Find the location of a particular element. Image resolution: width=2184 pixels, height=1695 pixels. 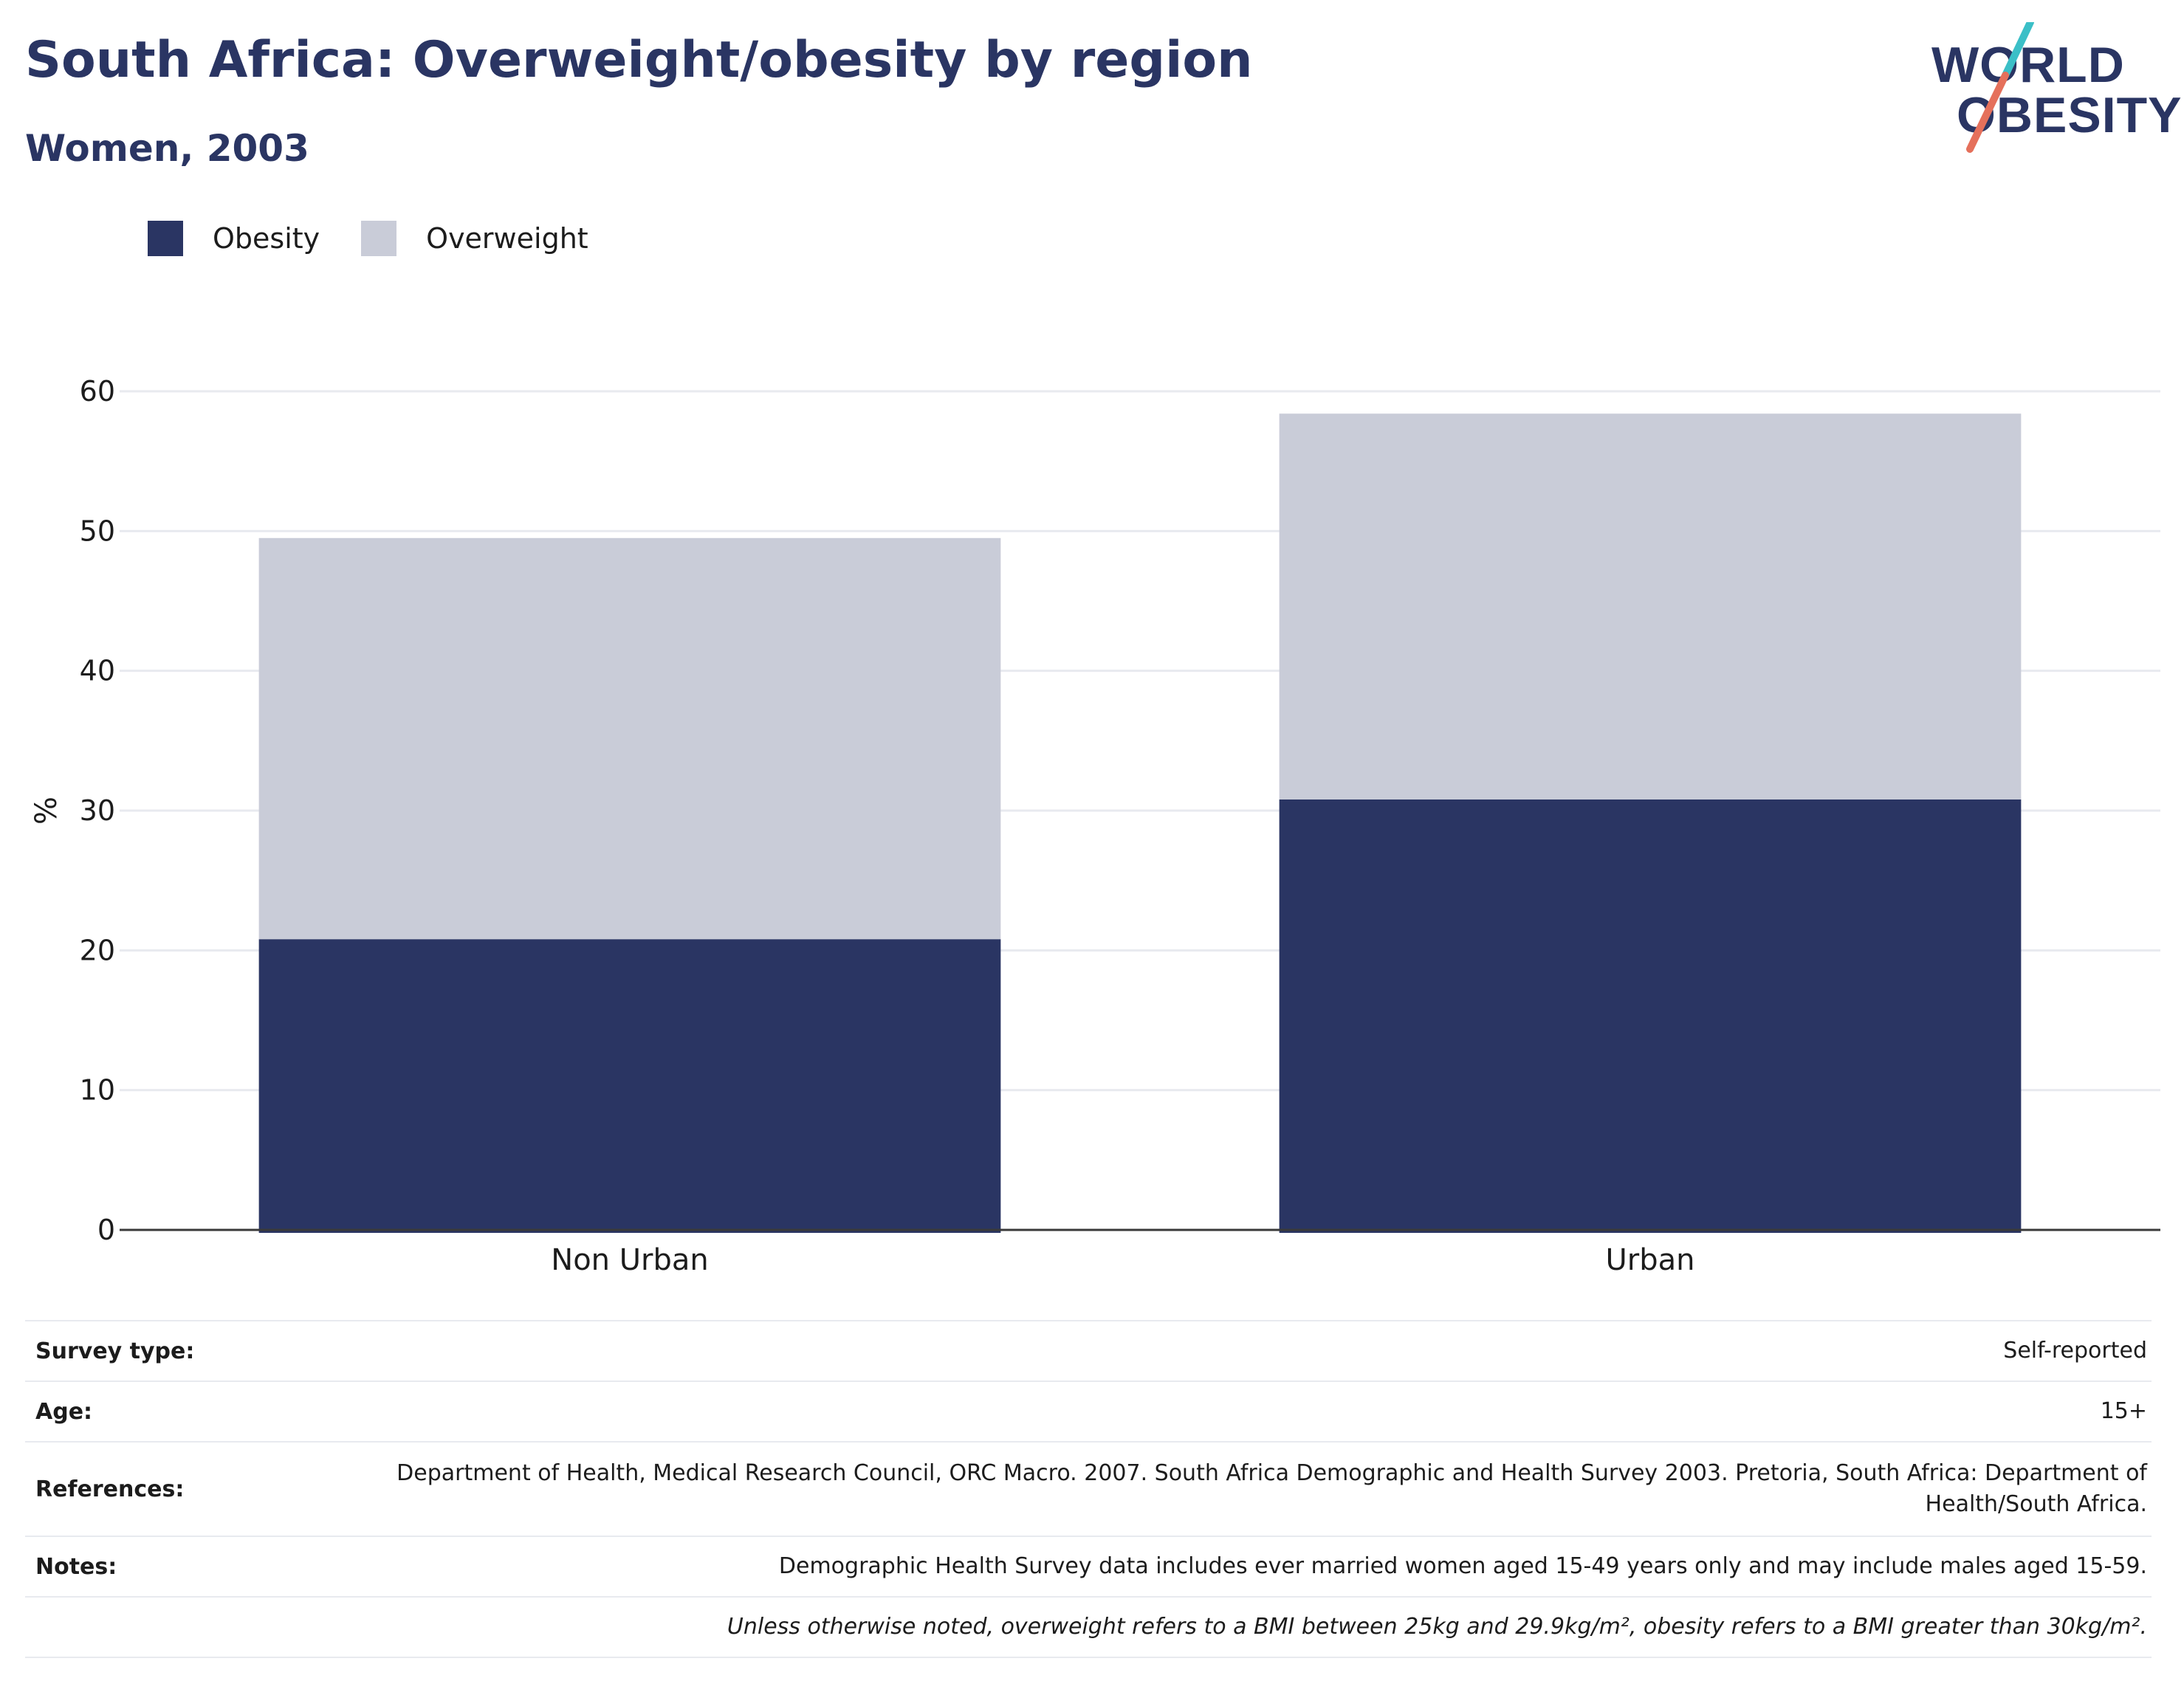

chart-legend: Obesity Overweight is located at coordinates (389, 238).